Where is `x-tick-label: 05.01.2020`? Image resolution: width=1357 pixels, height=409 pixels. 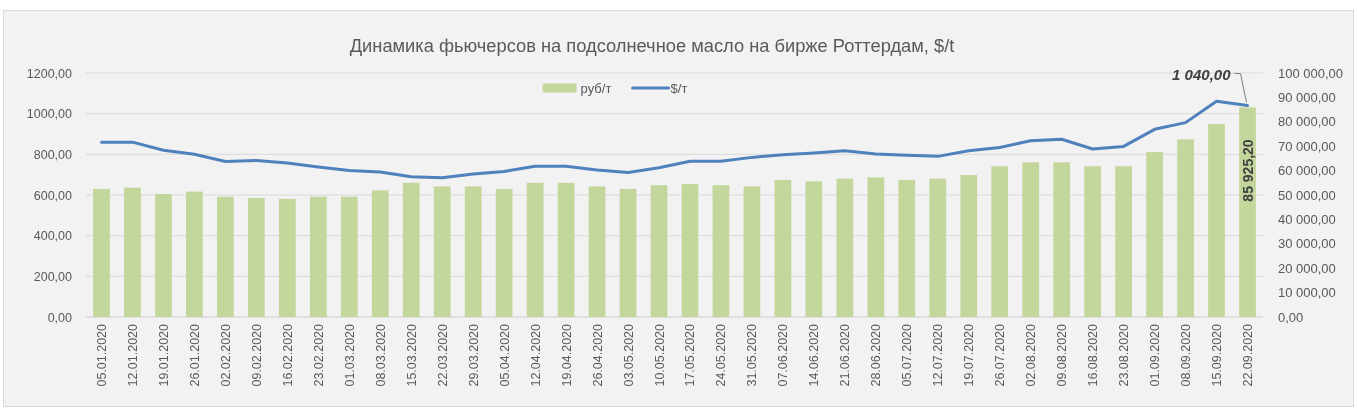
x-tick-label: 05.01.2020 is located at coordinates (101, 355).